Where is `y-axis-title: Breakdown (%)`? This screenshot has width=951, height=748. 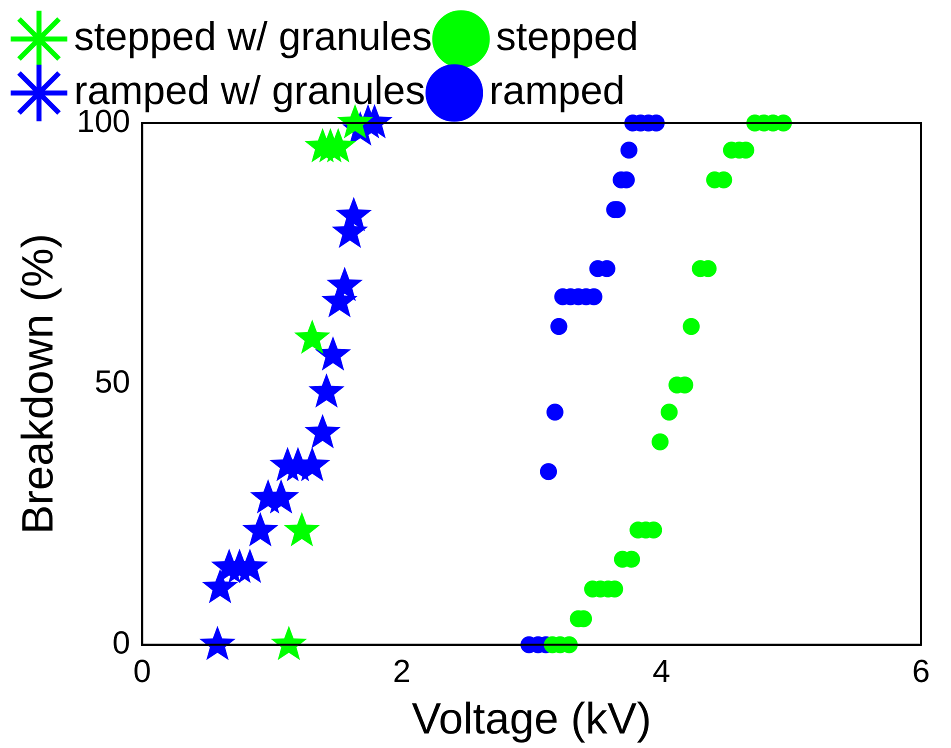
y-axis-title: Breakdown (%) is located at coordinates (38, 384).